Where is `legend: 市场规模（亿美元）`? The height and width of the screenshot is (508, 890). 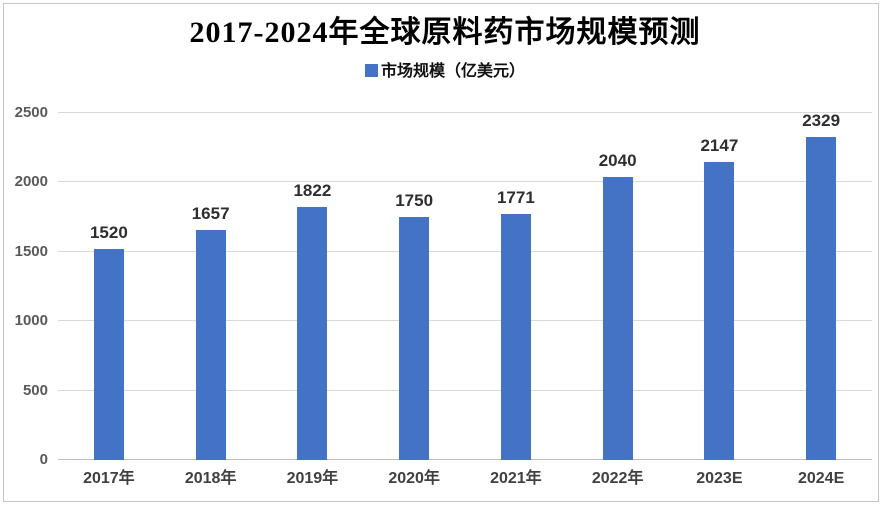
legend: 市场规模（亿美元） is located at coordinates (445, 72).